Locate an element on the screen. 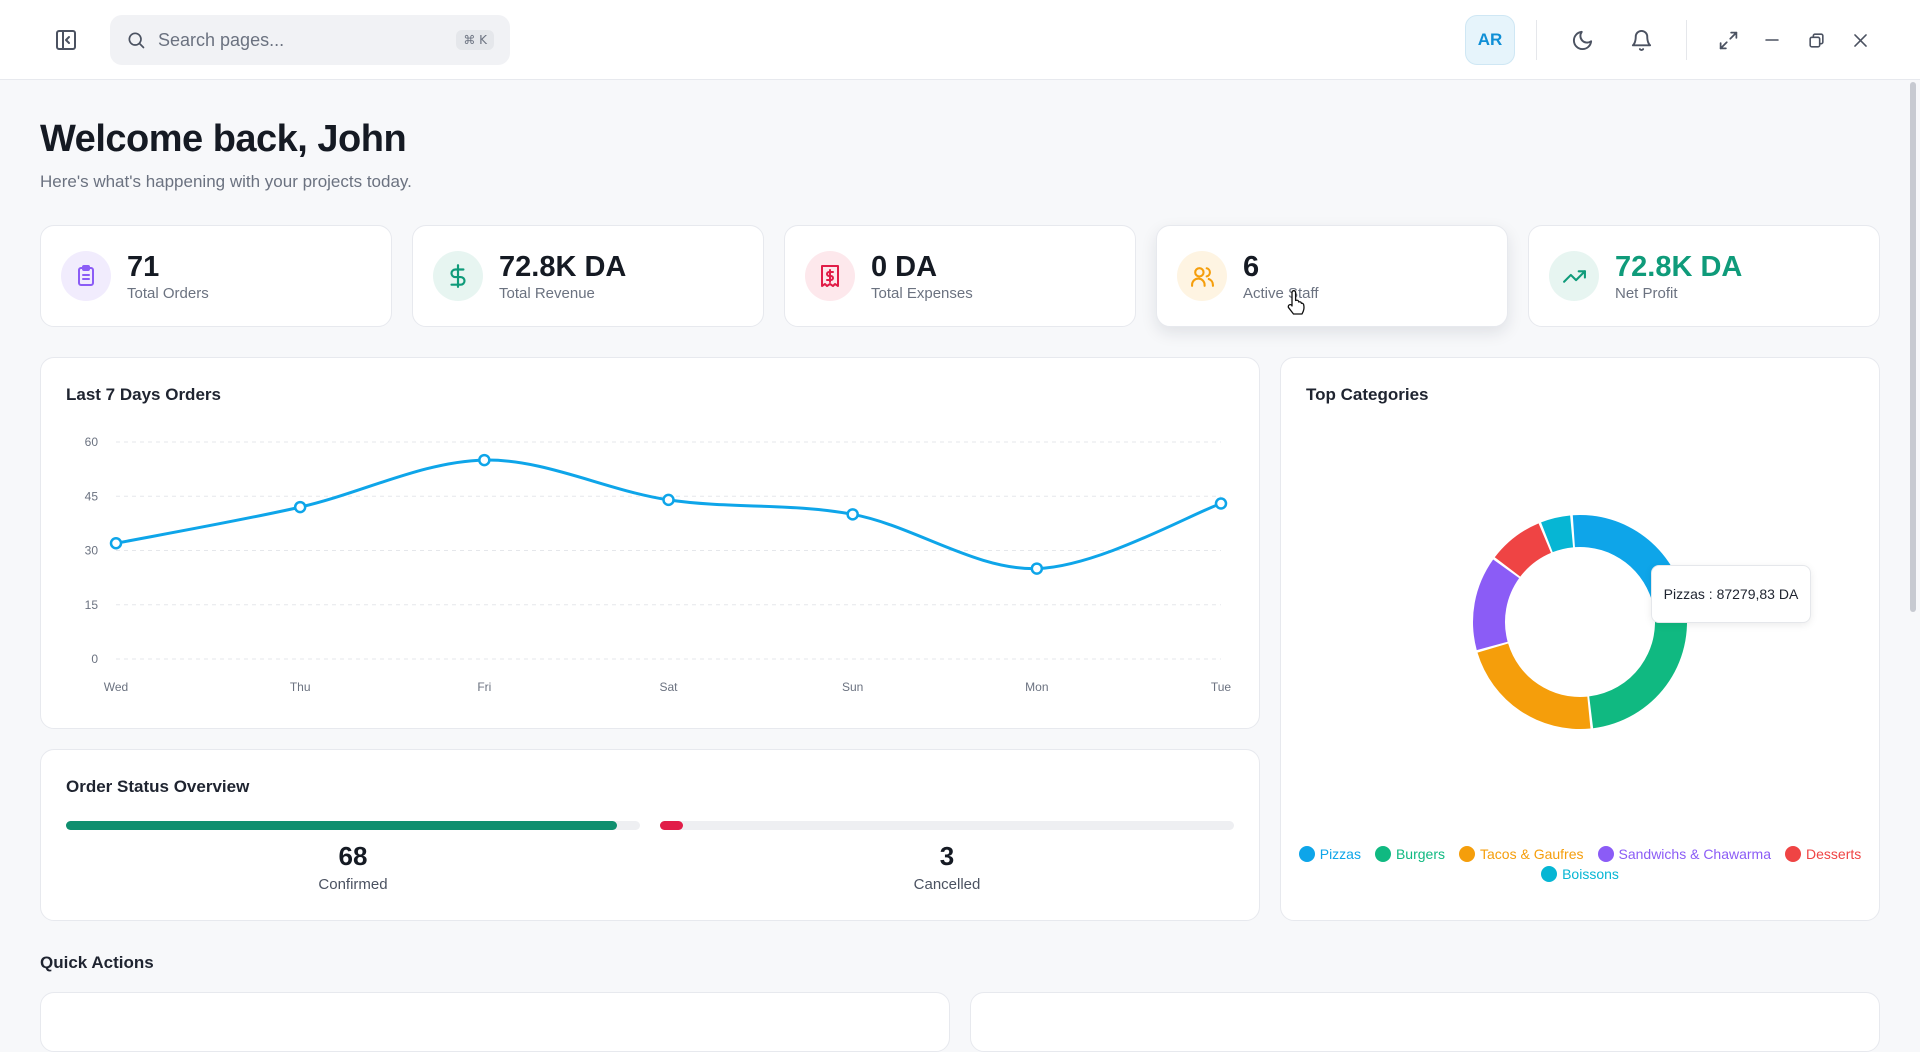  categories-chart-title: Top Categories is located at coordinates (1367, 394).